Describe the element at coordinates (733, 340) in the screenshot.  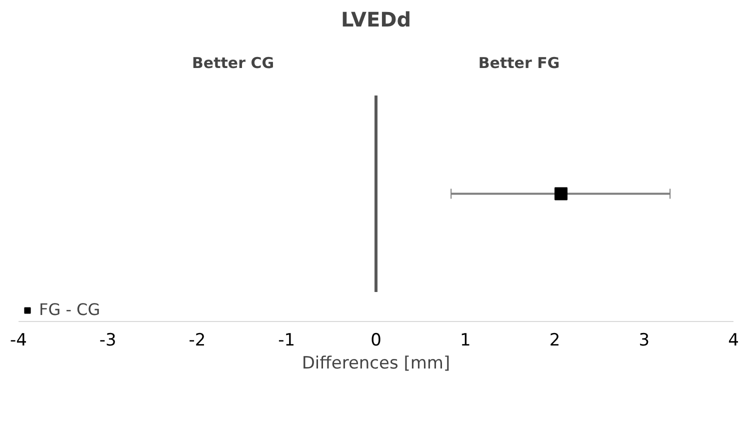
I see `x-tick-label: 4` at that location.